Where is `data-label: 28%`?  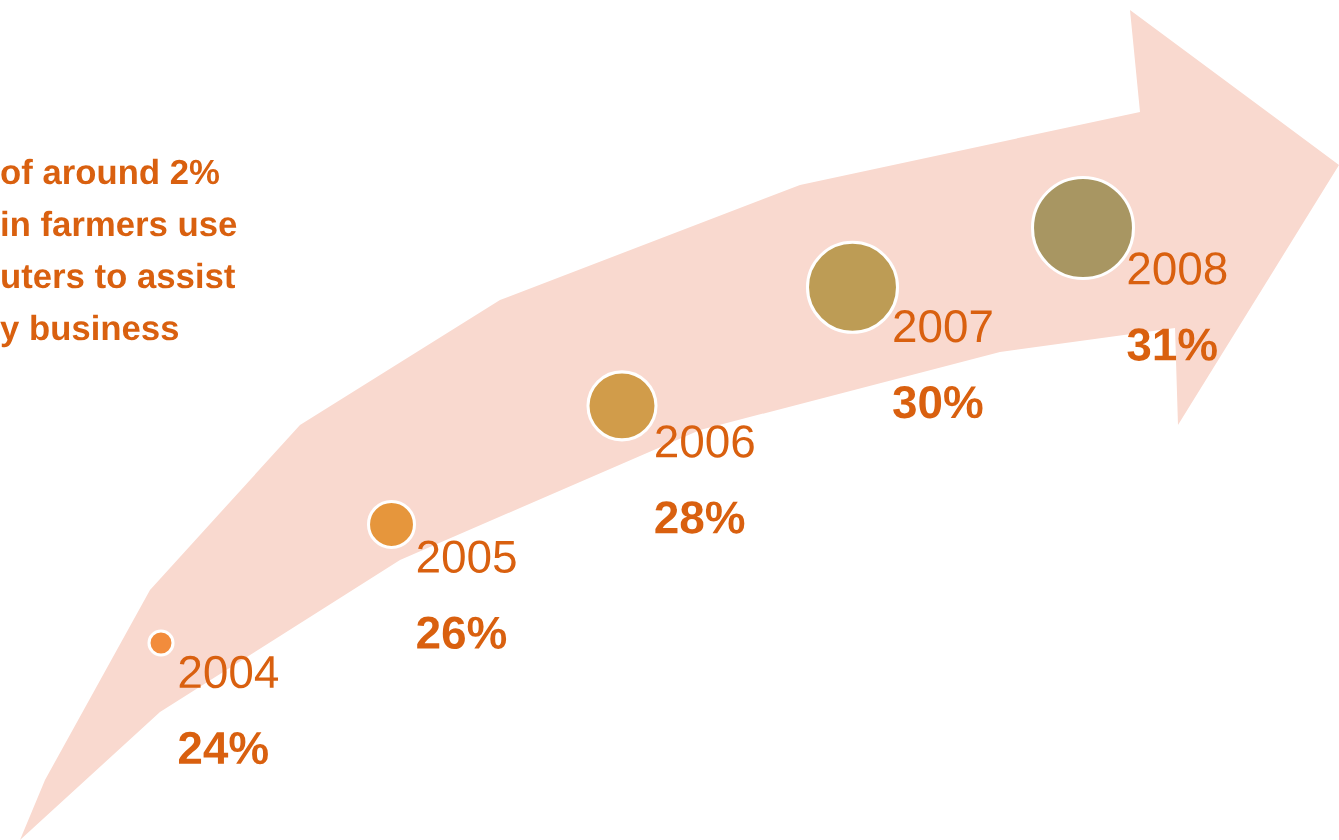
data-label: 28% is located at coordinates (700, 517).